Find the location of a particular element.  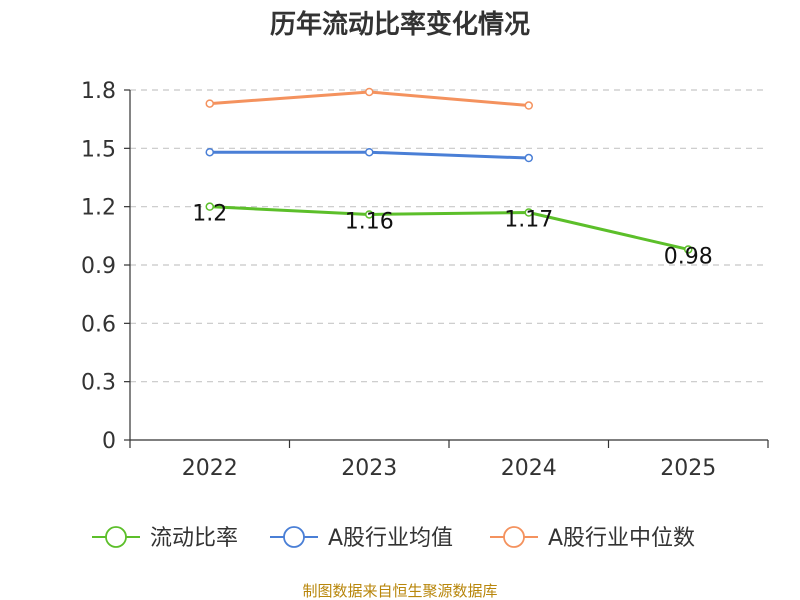

legend-label: A股行业中位数 is located at coordinates (621, 538).